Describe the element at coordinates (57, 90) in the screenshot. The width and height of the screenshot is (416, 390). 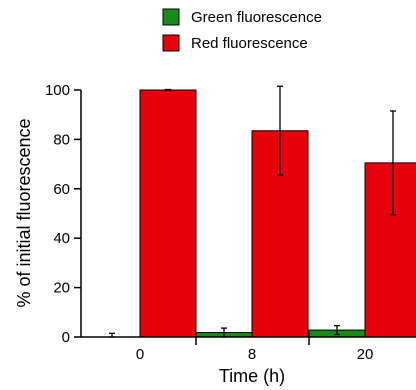
I see `y-tick-label: 100` at that location.